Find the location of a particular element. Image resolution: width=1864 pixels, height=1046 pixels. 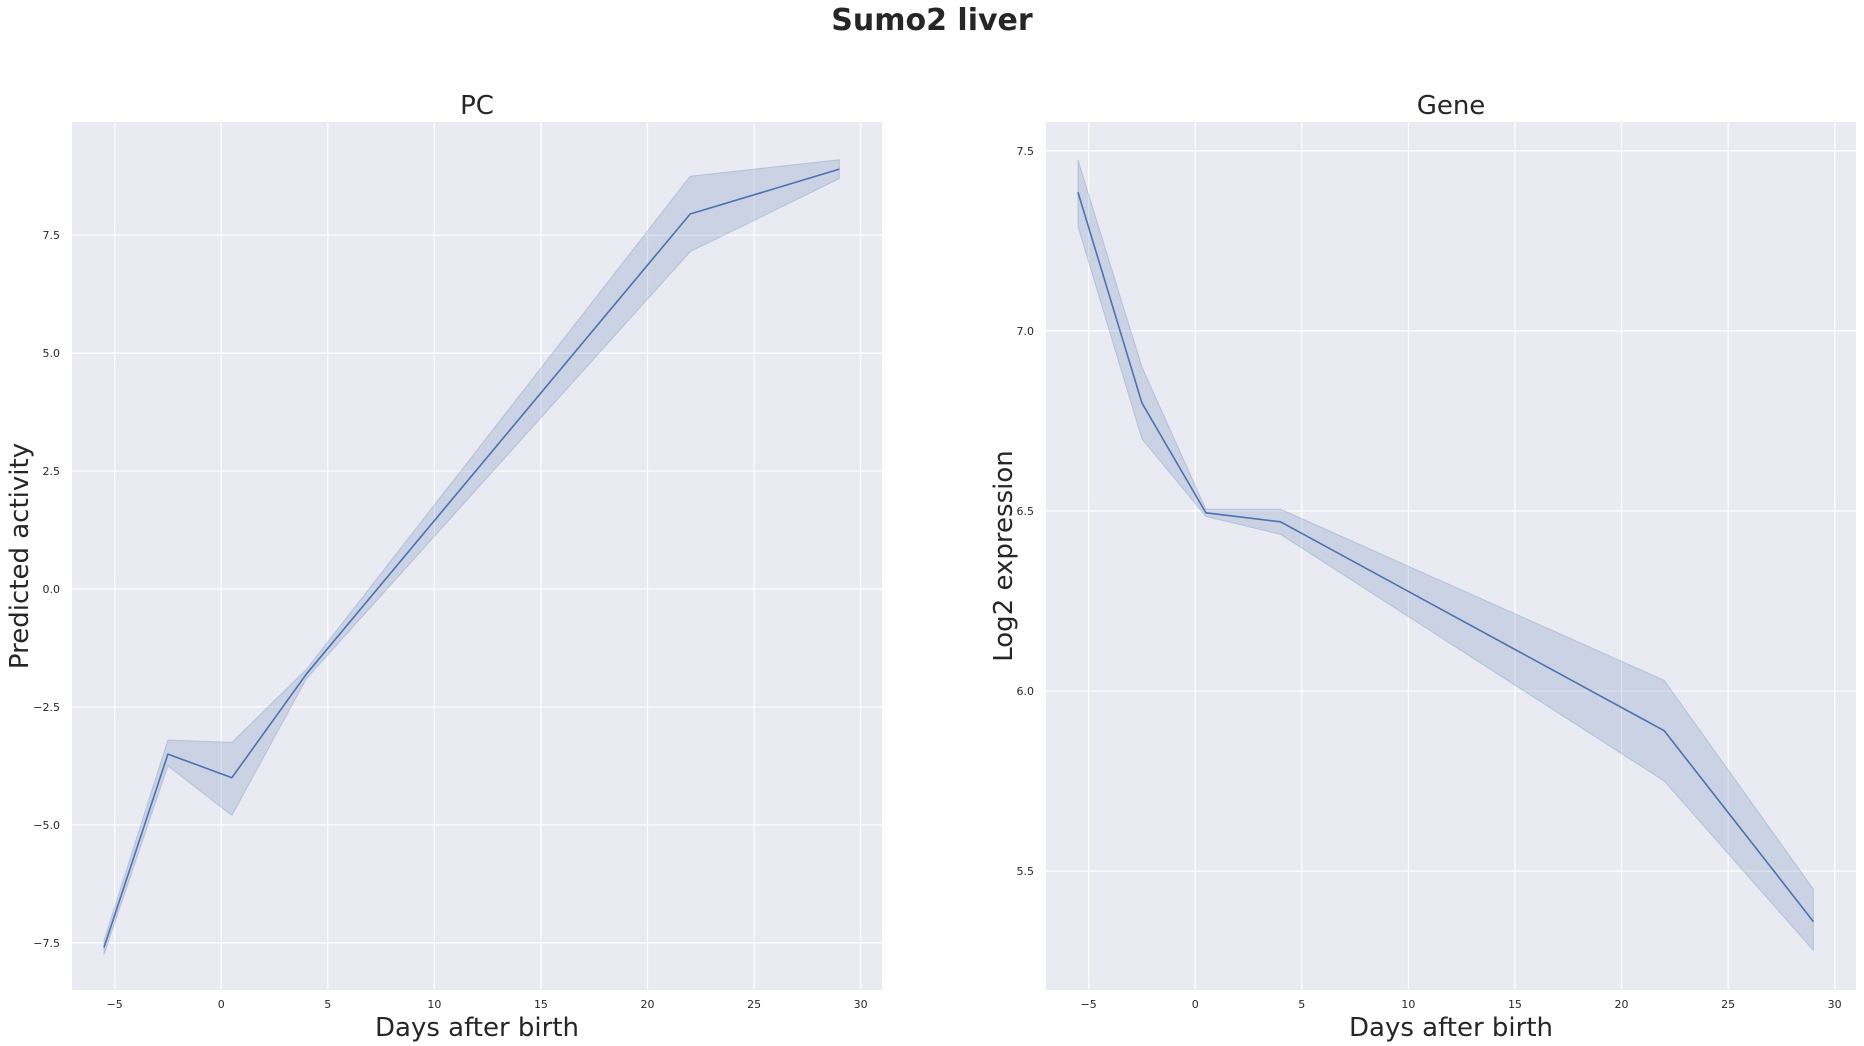

chart1-x-tick-label: 10 is located at coordinates (434, 1004).